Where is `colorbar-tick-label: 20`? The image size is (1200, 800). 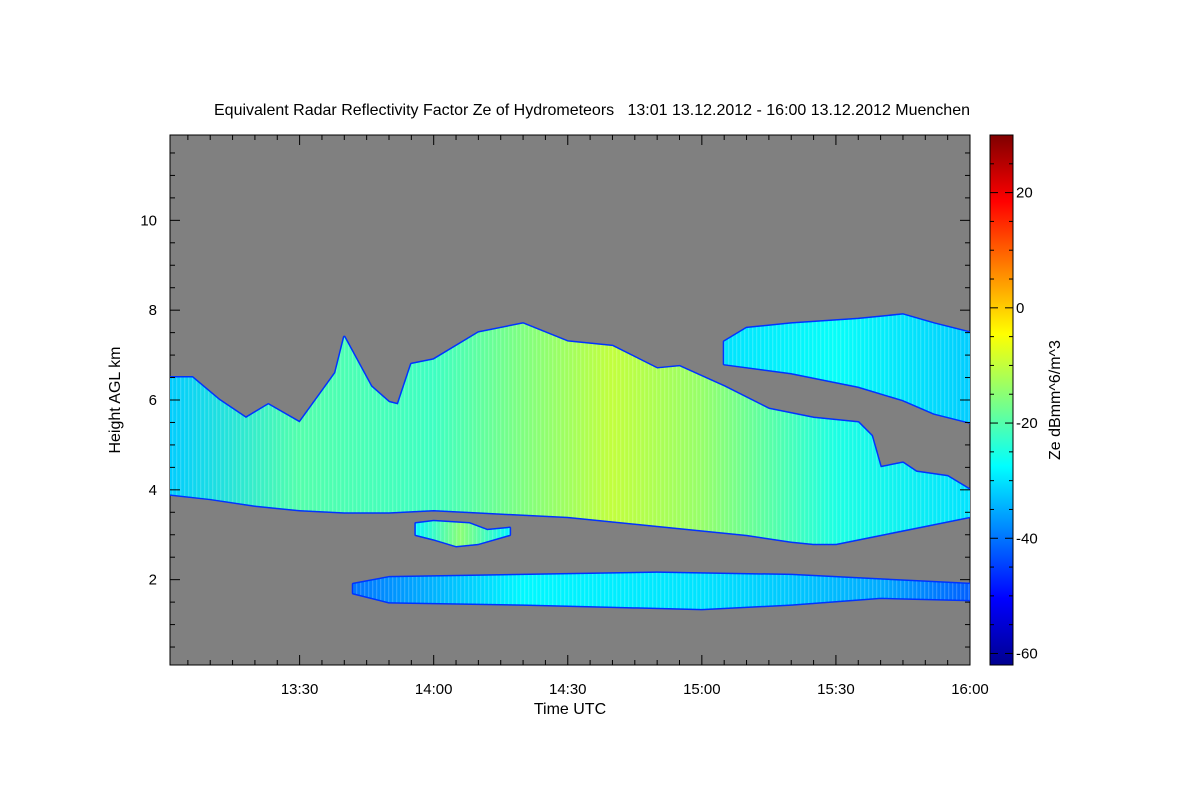 colorbar-tick-label: 20 is located at coordinates (1024, 193).